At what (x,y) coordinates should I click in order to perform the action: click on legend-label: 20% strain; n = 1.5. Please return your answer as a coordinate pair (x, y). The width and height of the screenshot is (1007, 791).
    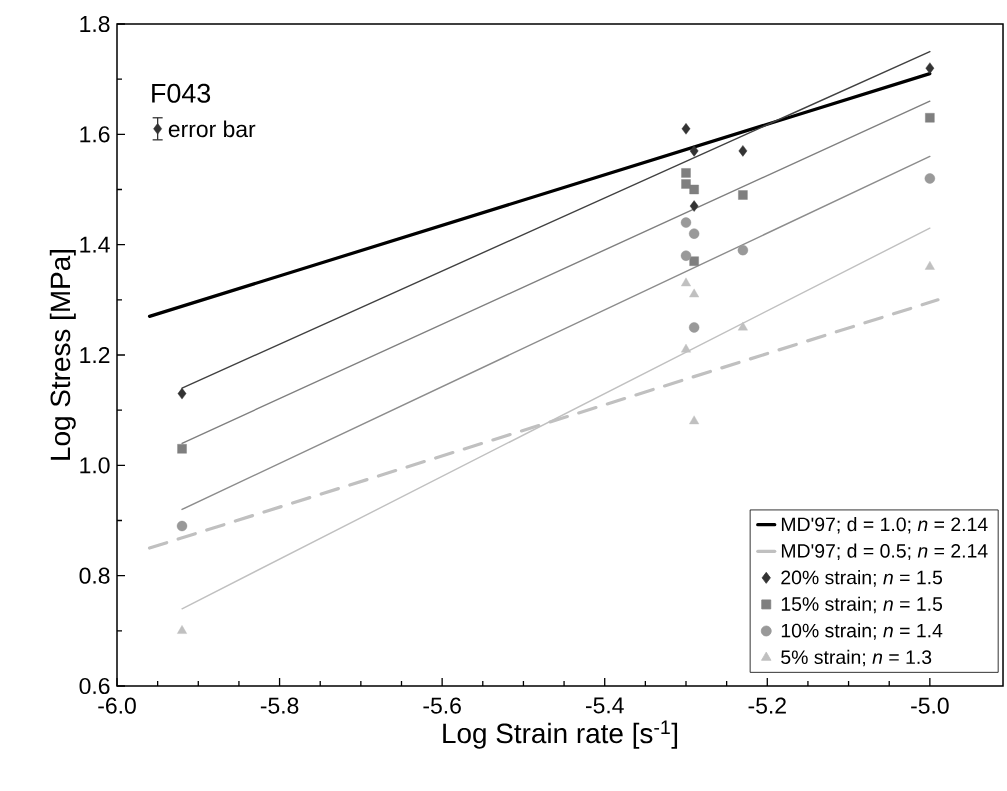
    Looking at the image, I should click on (862, 578).